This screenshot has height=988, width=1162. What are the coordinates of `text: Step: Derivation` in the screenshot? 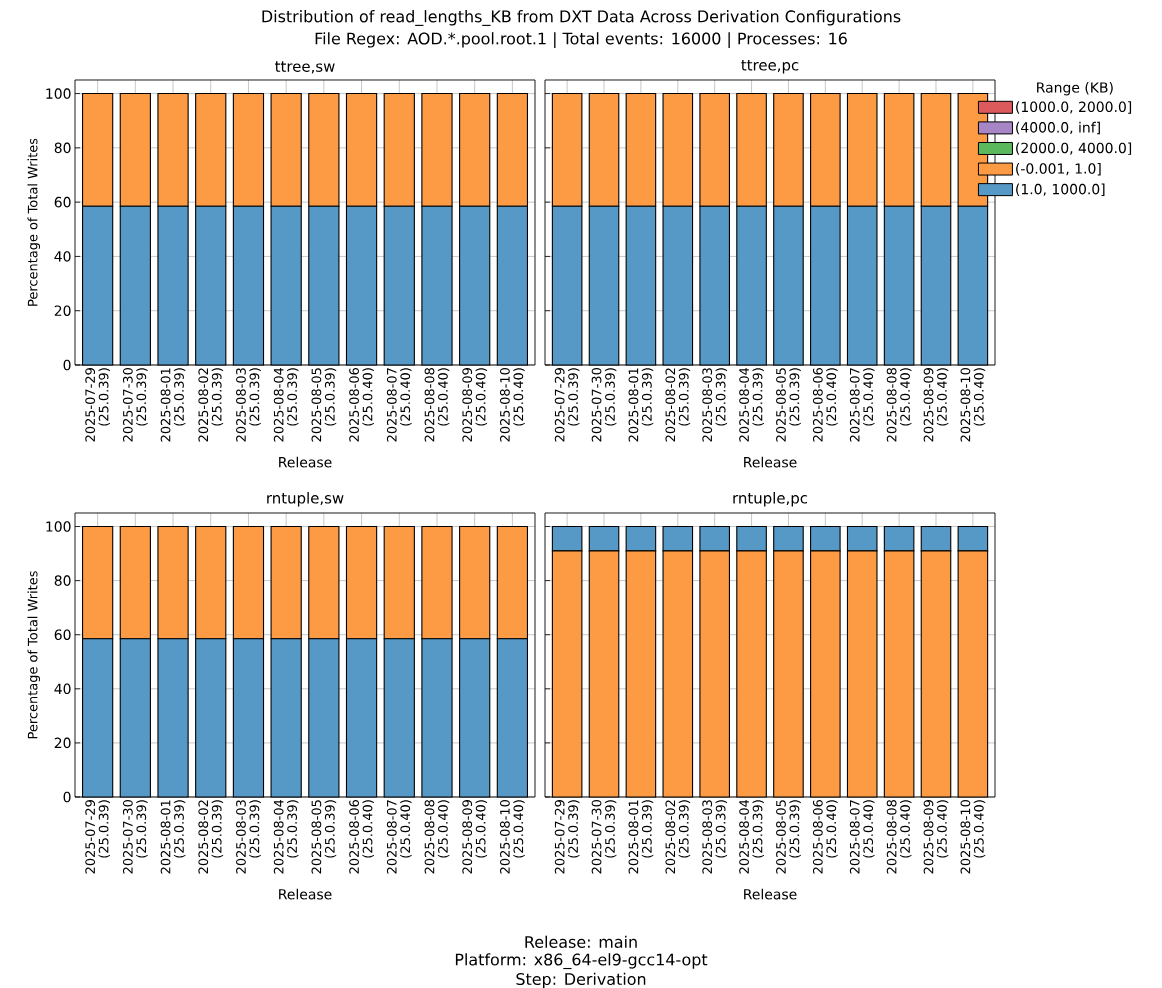 It's located at (581, 980).